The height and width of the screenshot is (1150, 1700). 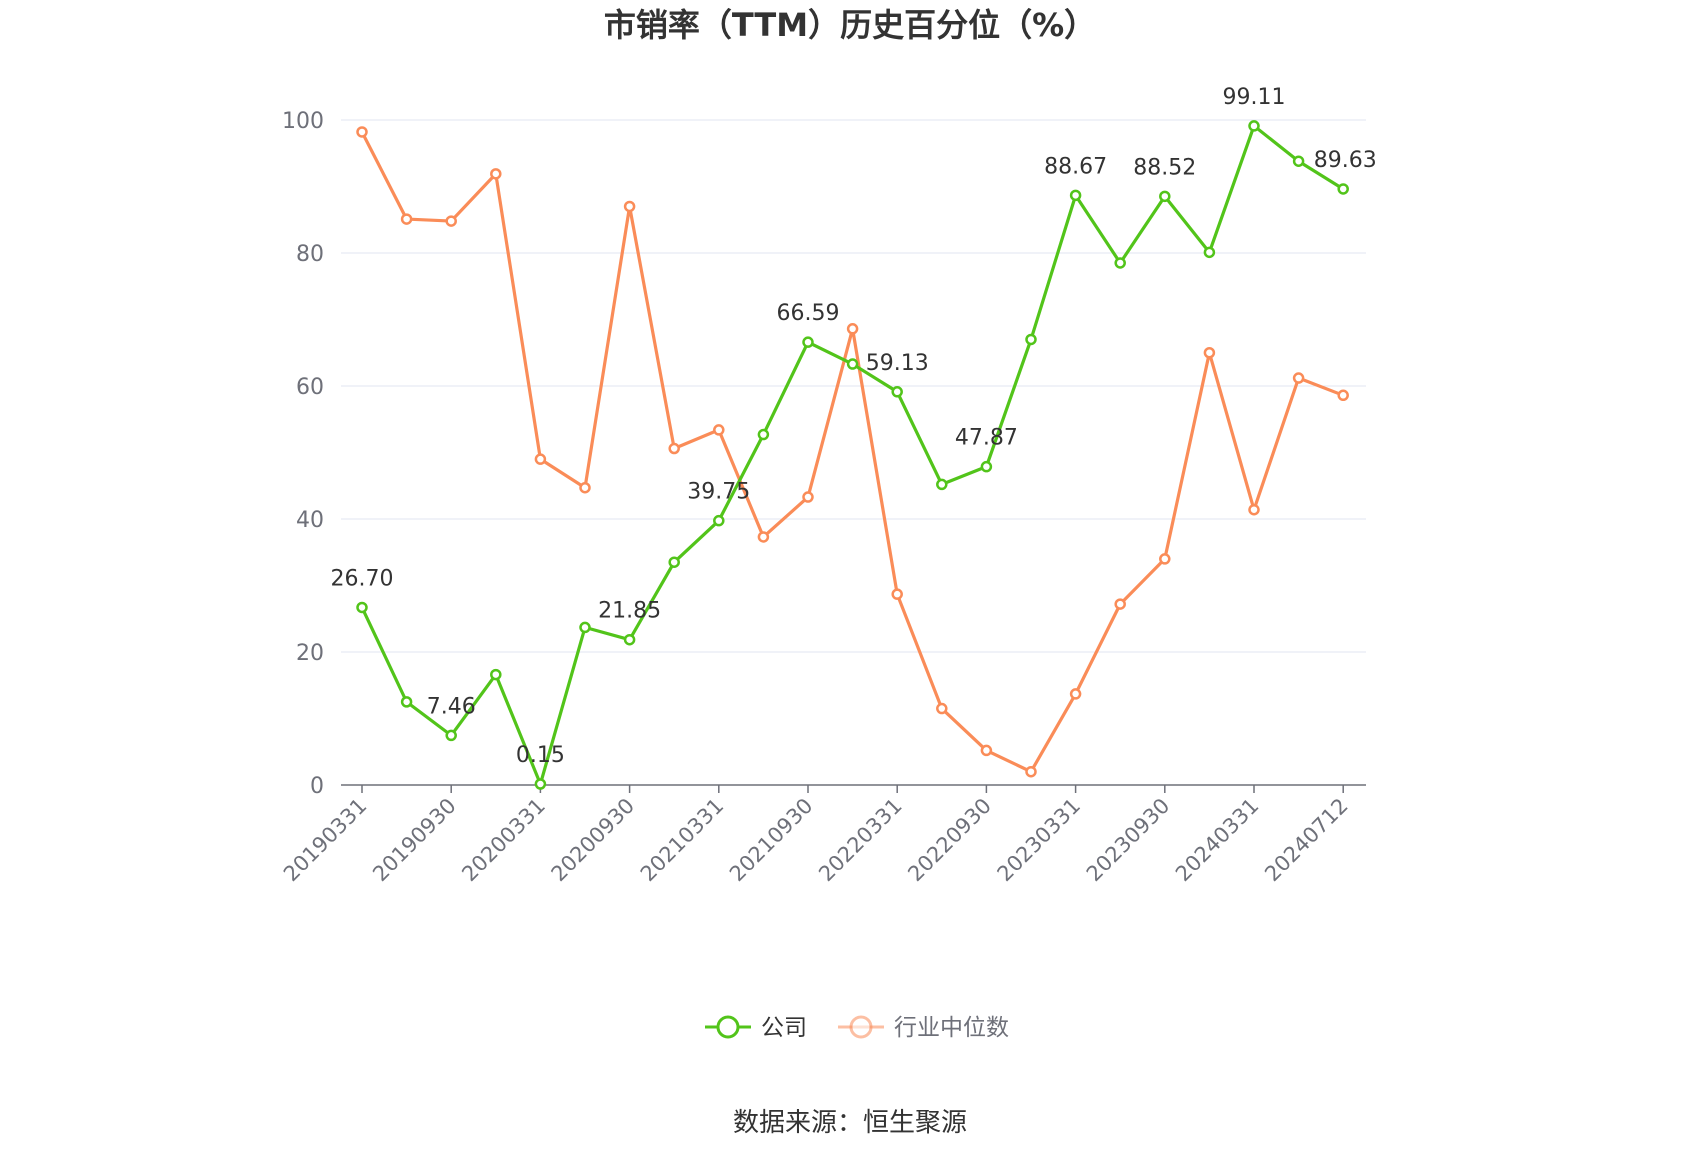 What do you see at coordinates (718, 492) in the screenshot?
I see `data-label: 39.75` at bounding box center [718, 492].